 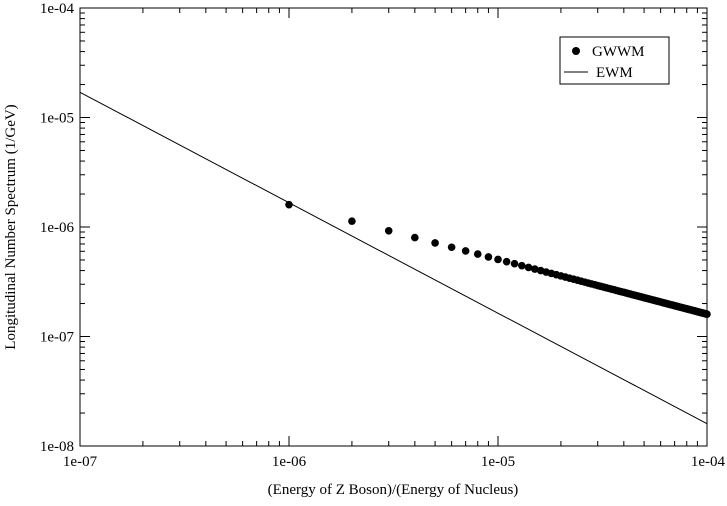 I want to click on x-tick-label: 1e-05, so click(x=498, y=462).